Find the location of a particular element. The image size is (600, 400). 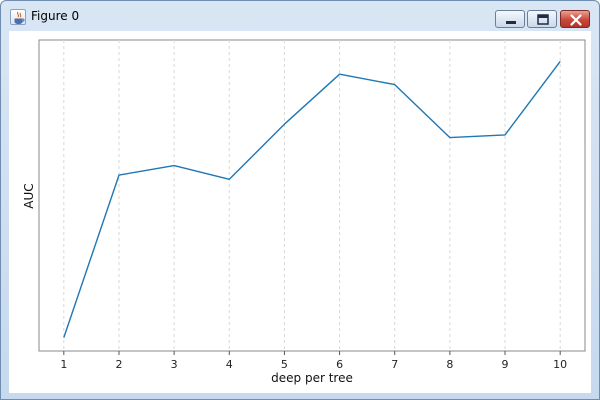

x-ticks: 1 2 3 4 5 6 7 8 9 10 is located at coordinates (313, 361).